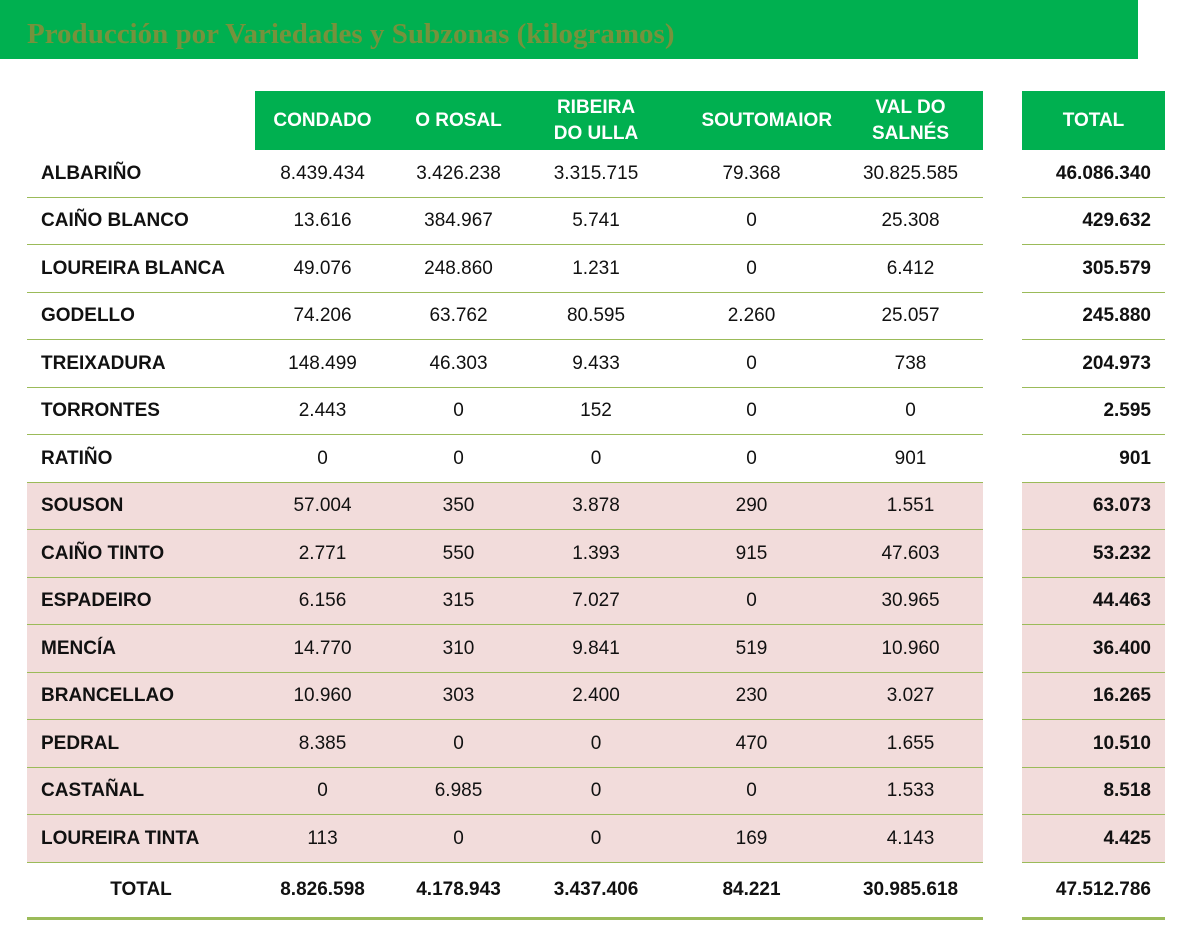  What do you see at coordinates (1121, 743) in the screenshot?
I see `cell-value: 10.510` at bounding box center [1121, 743].